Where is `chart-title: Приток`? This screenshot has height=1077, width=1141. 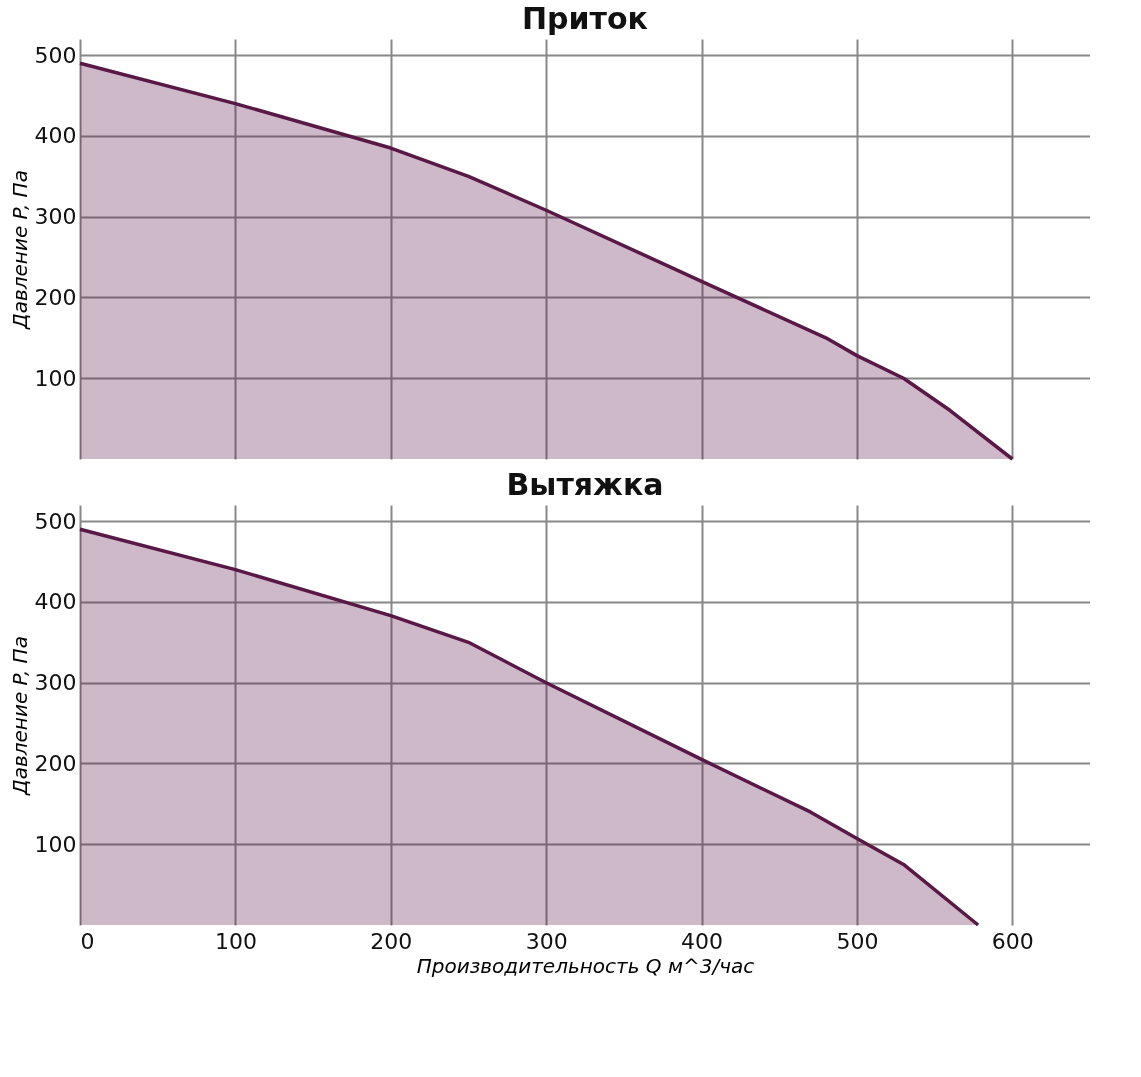 chart-title: Приток is located at coordinates (585, 18).